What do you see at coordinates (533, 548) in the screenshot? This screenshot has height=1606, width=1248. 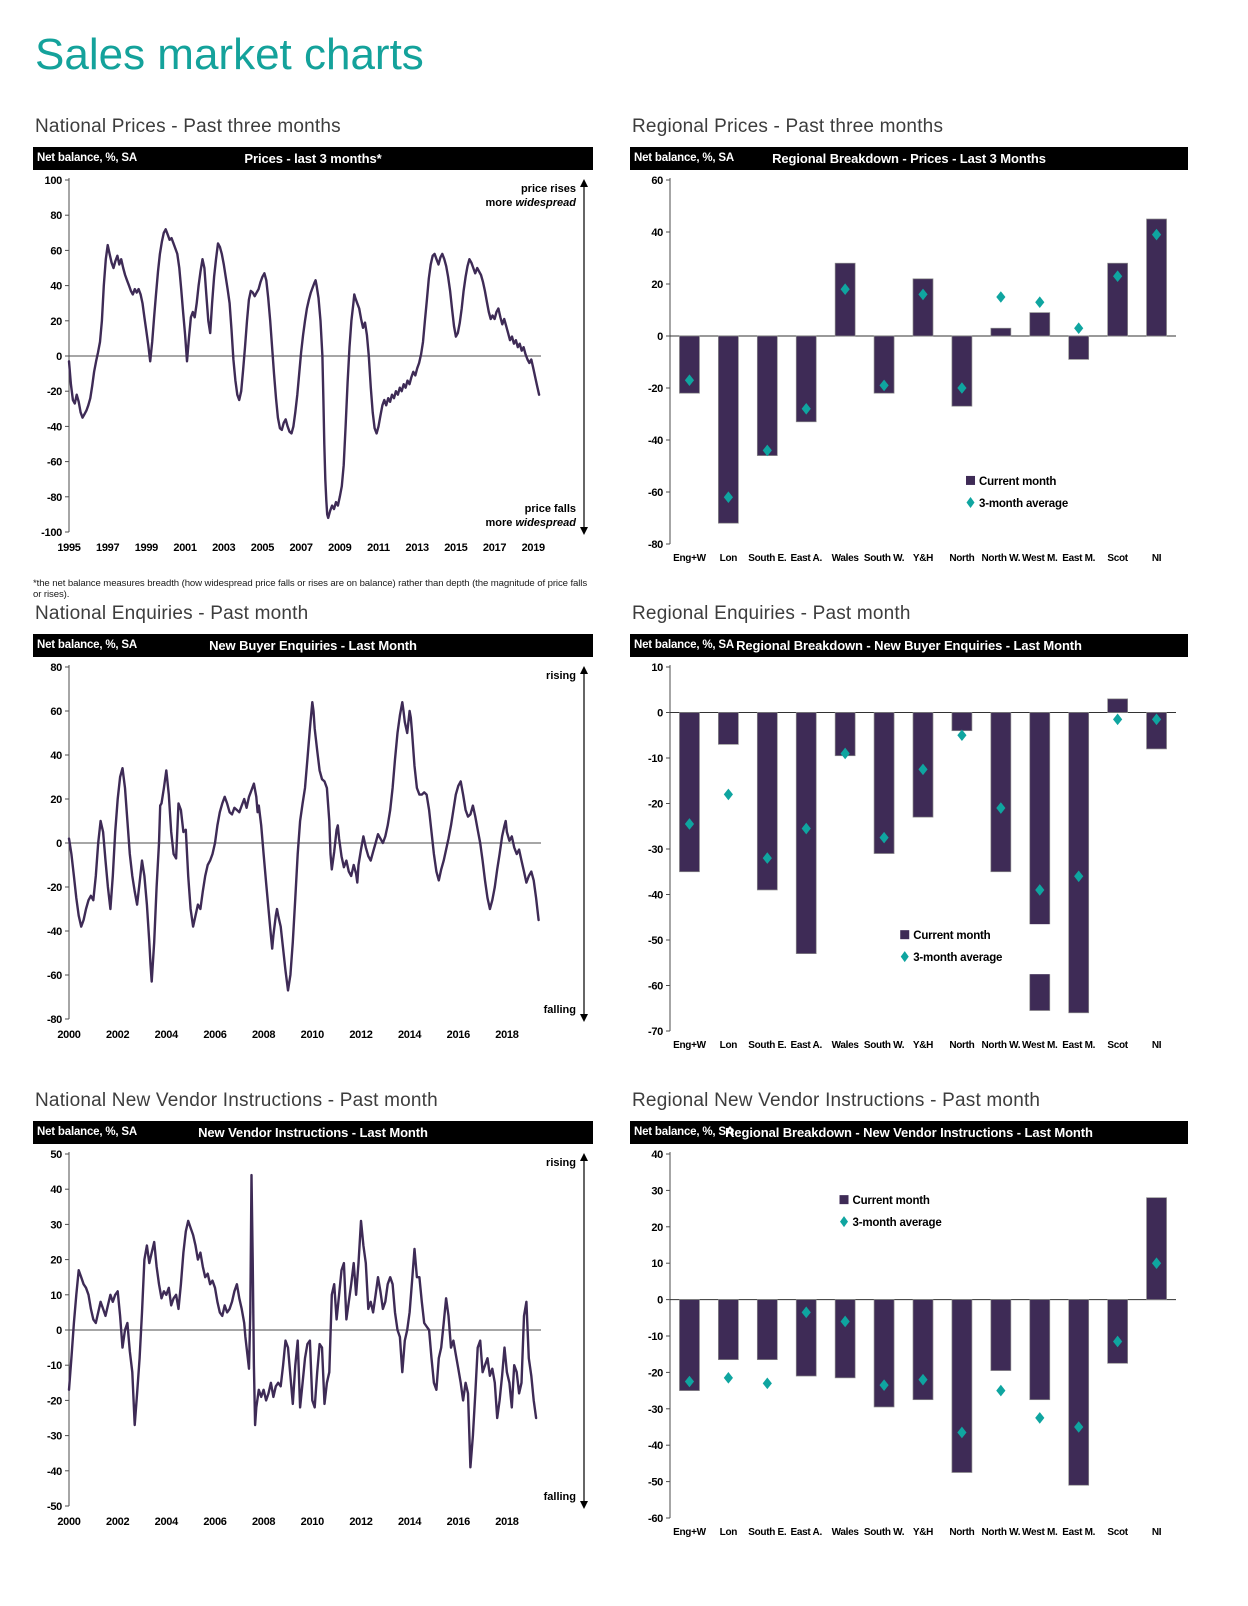 I see `svg-text: 2019` at bounding box center [533, 548].